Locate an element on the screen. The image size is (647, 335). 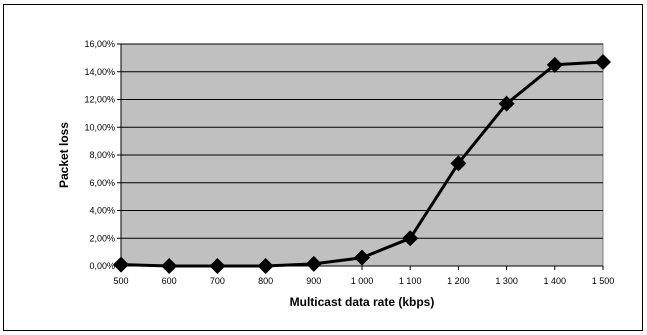
y-tick-label: 4,00% is located at coordinates (102, 211).